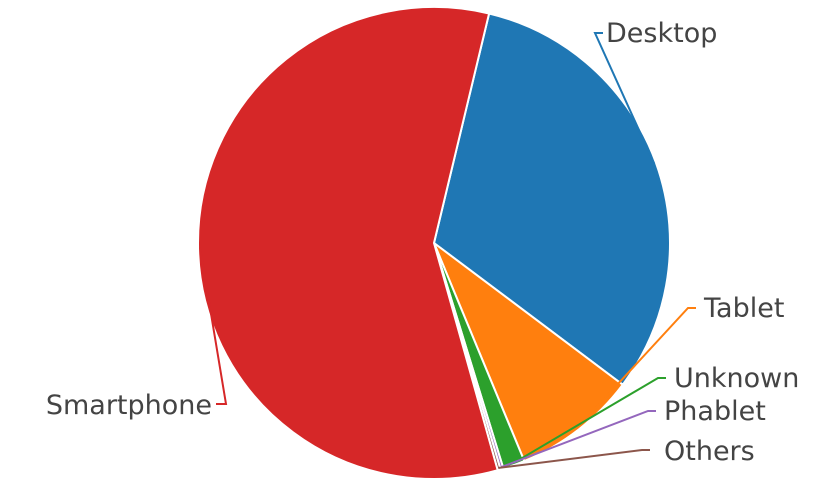 Image resolution: width=825 pixels, height=486 pixels. I want to click on leader-line-smartphone, so click(213, 326).